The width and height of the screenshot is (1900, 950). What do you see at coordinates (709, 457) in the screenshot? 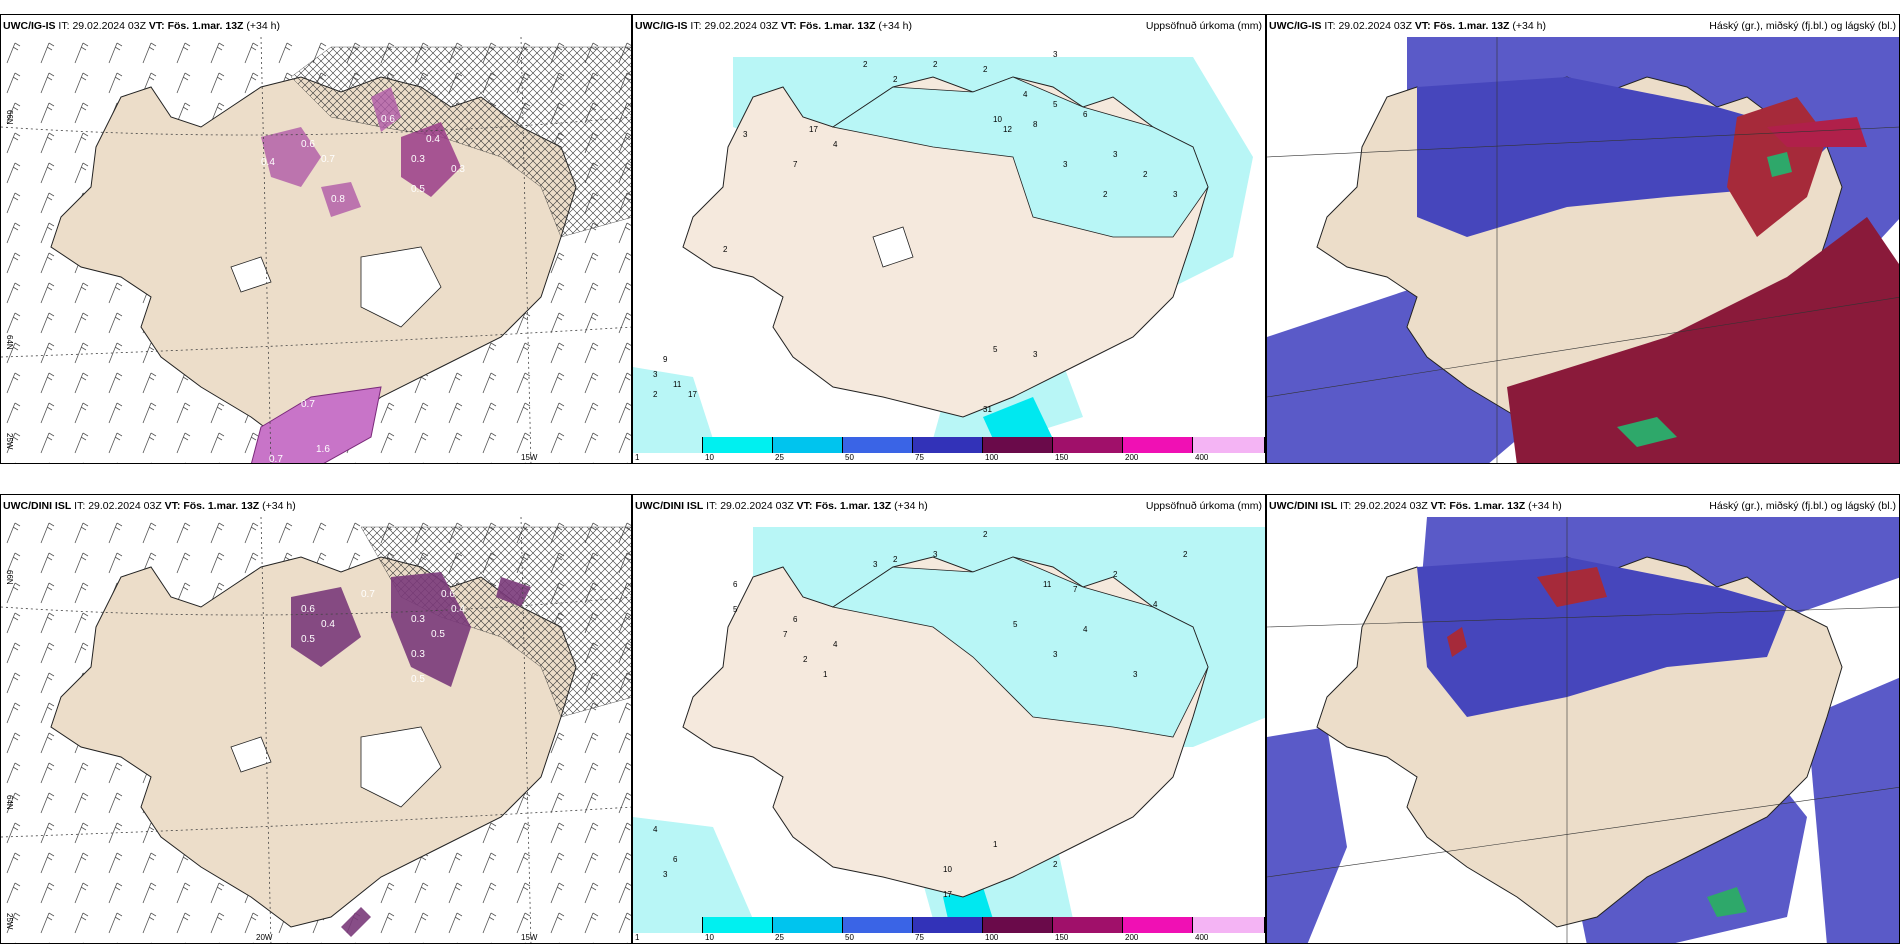
I see `colorbar-tick: 10` at bounding box center [709, 457].